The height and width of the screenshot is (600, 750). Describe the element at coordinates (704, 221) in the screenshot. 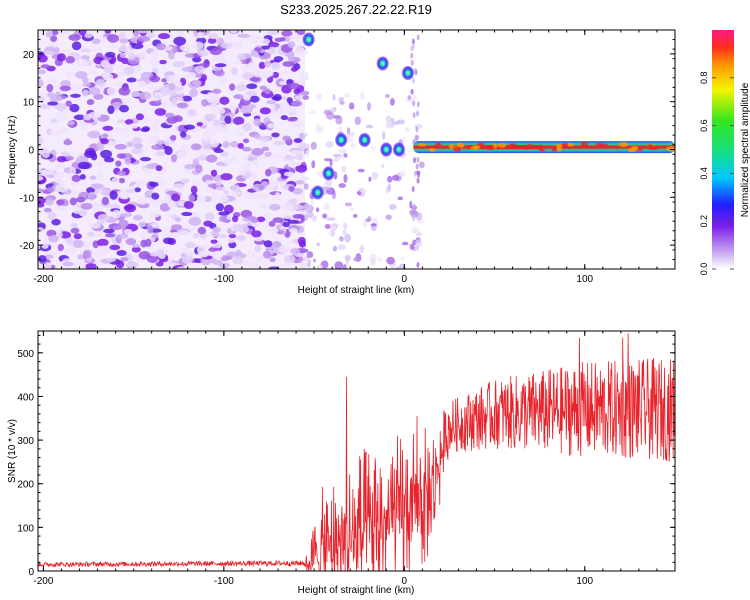

I see `colorbar-tick-label: 0.2` at that location.